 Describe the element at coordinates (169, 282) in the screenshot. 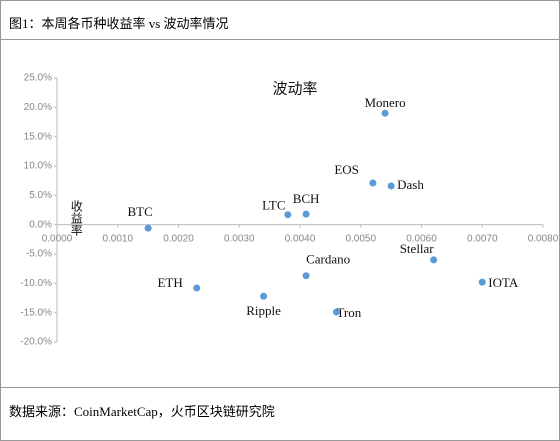

I see `point-label: ETH` at that location.